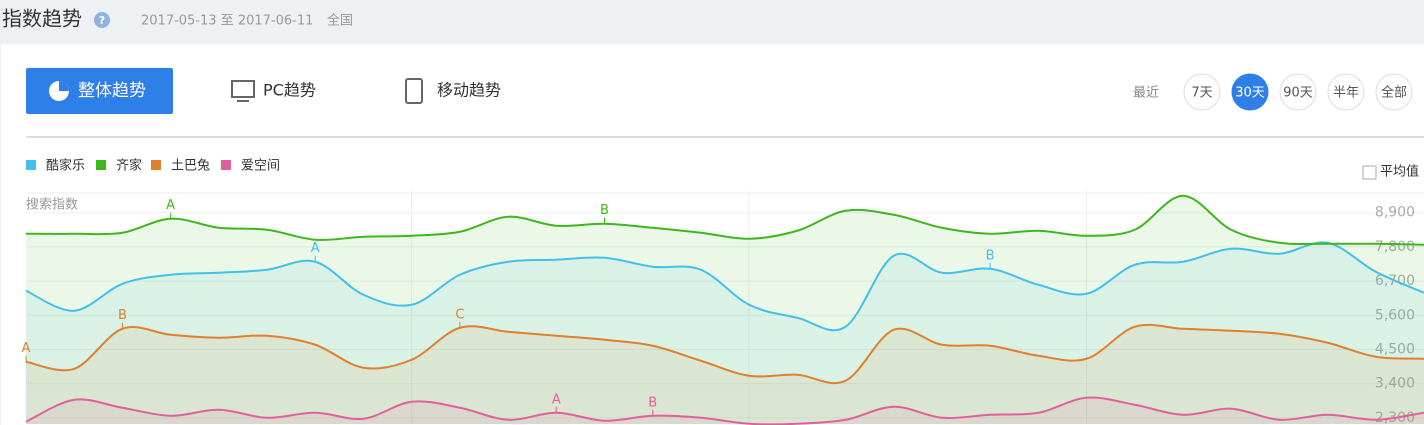  What do you see at coordinates (1395, 384) in the screenshot?
I see `y-tick-label: 3,400` at bounding box center [1395, 384].